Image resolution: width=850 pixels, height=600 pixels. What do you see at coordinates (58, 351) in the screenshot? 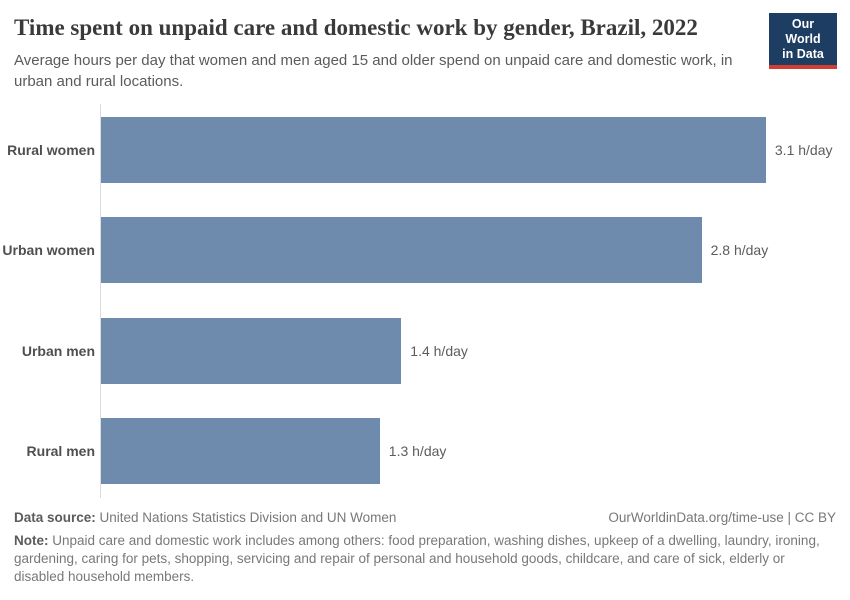
I see `category-label: Urban men` at bounding box center [58, 351].